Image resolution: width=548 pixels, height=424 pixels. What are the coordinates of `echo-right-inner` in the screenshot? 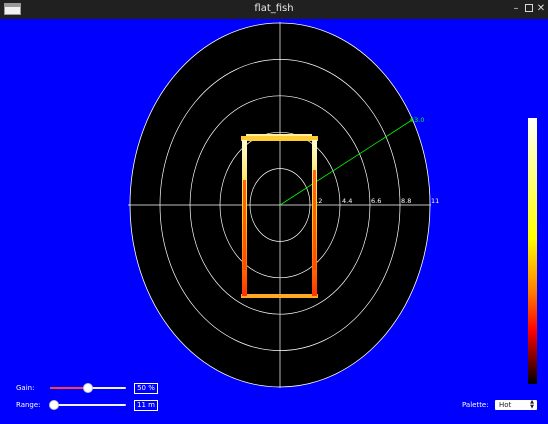 It's located at (314, 220).